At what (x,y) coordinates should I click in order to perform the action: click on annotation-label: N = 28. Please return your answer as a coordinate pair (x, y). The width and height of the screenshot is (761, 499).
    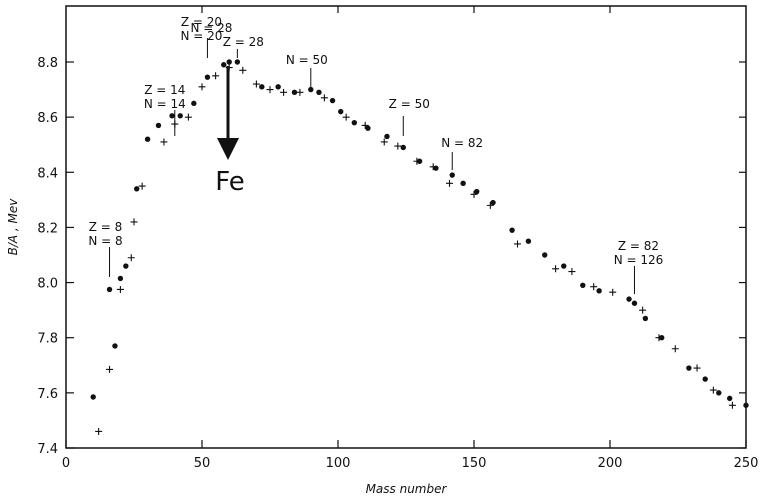
    Looking at the image, I should click on (211, 28).